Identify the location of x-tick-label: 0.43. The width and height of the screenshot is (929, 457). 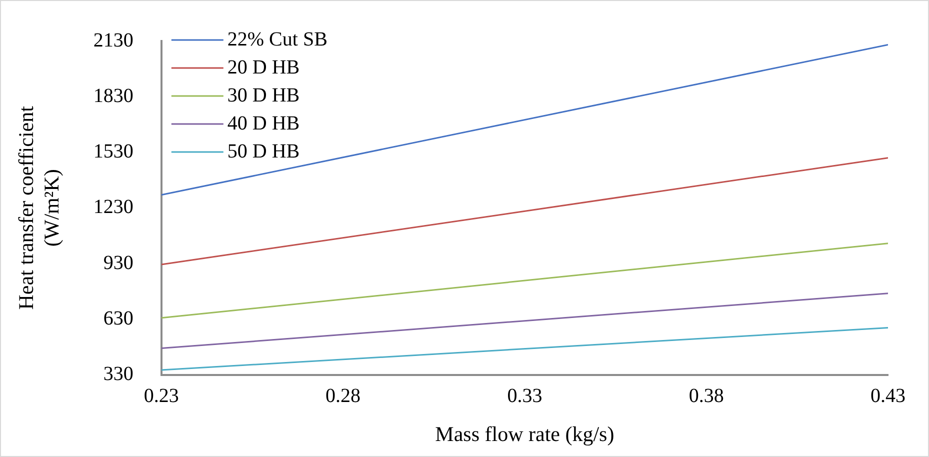
(888, 396).